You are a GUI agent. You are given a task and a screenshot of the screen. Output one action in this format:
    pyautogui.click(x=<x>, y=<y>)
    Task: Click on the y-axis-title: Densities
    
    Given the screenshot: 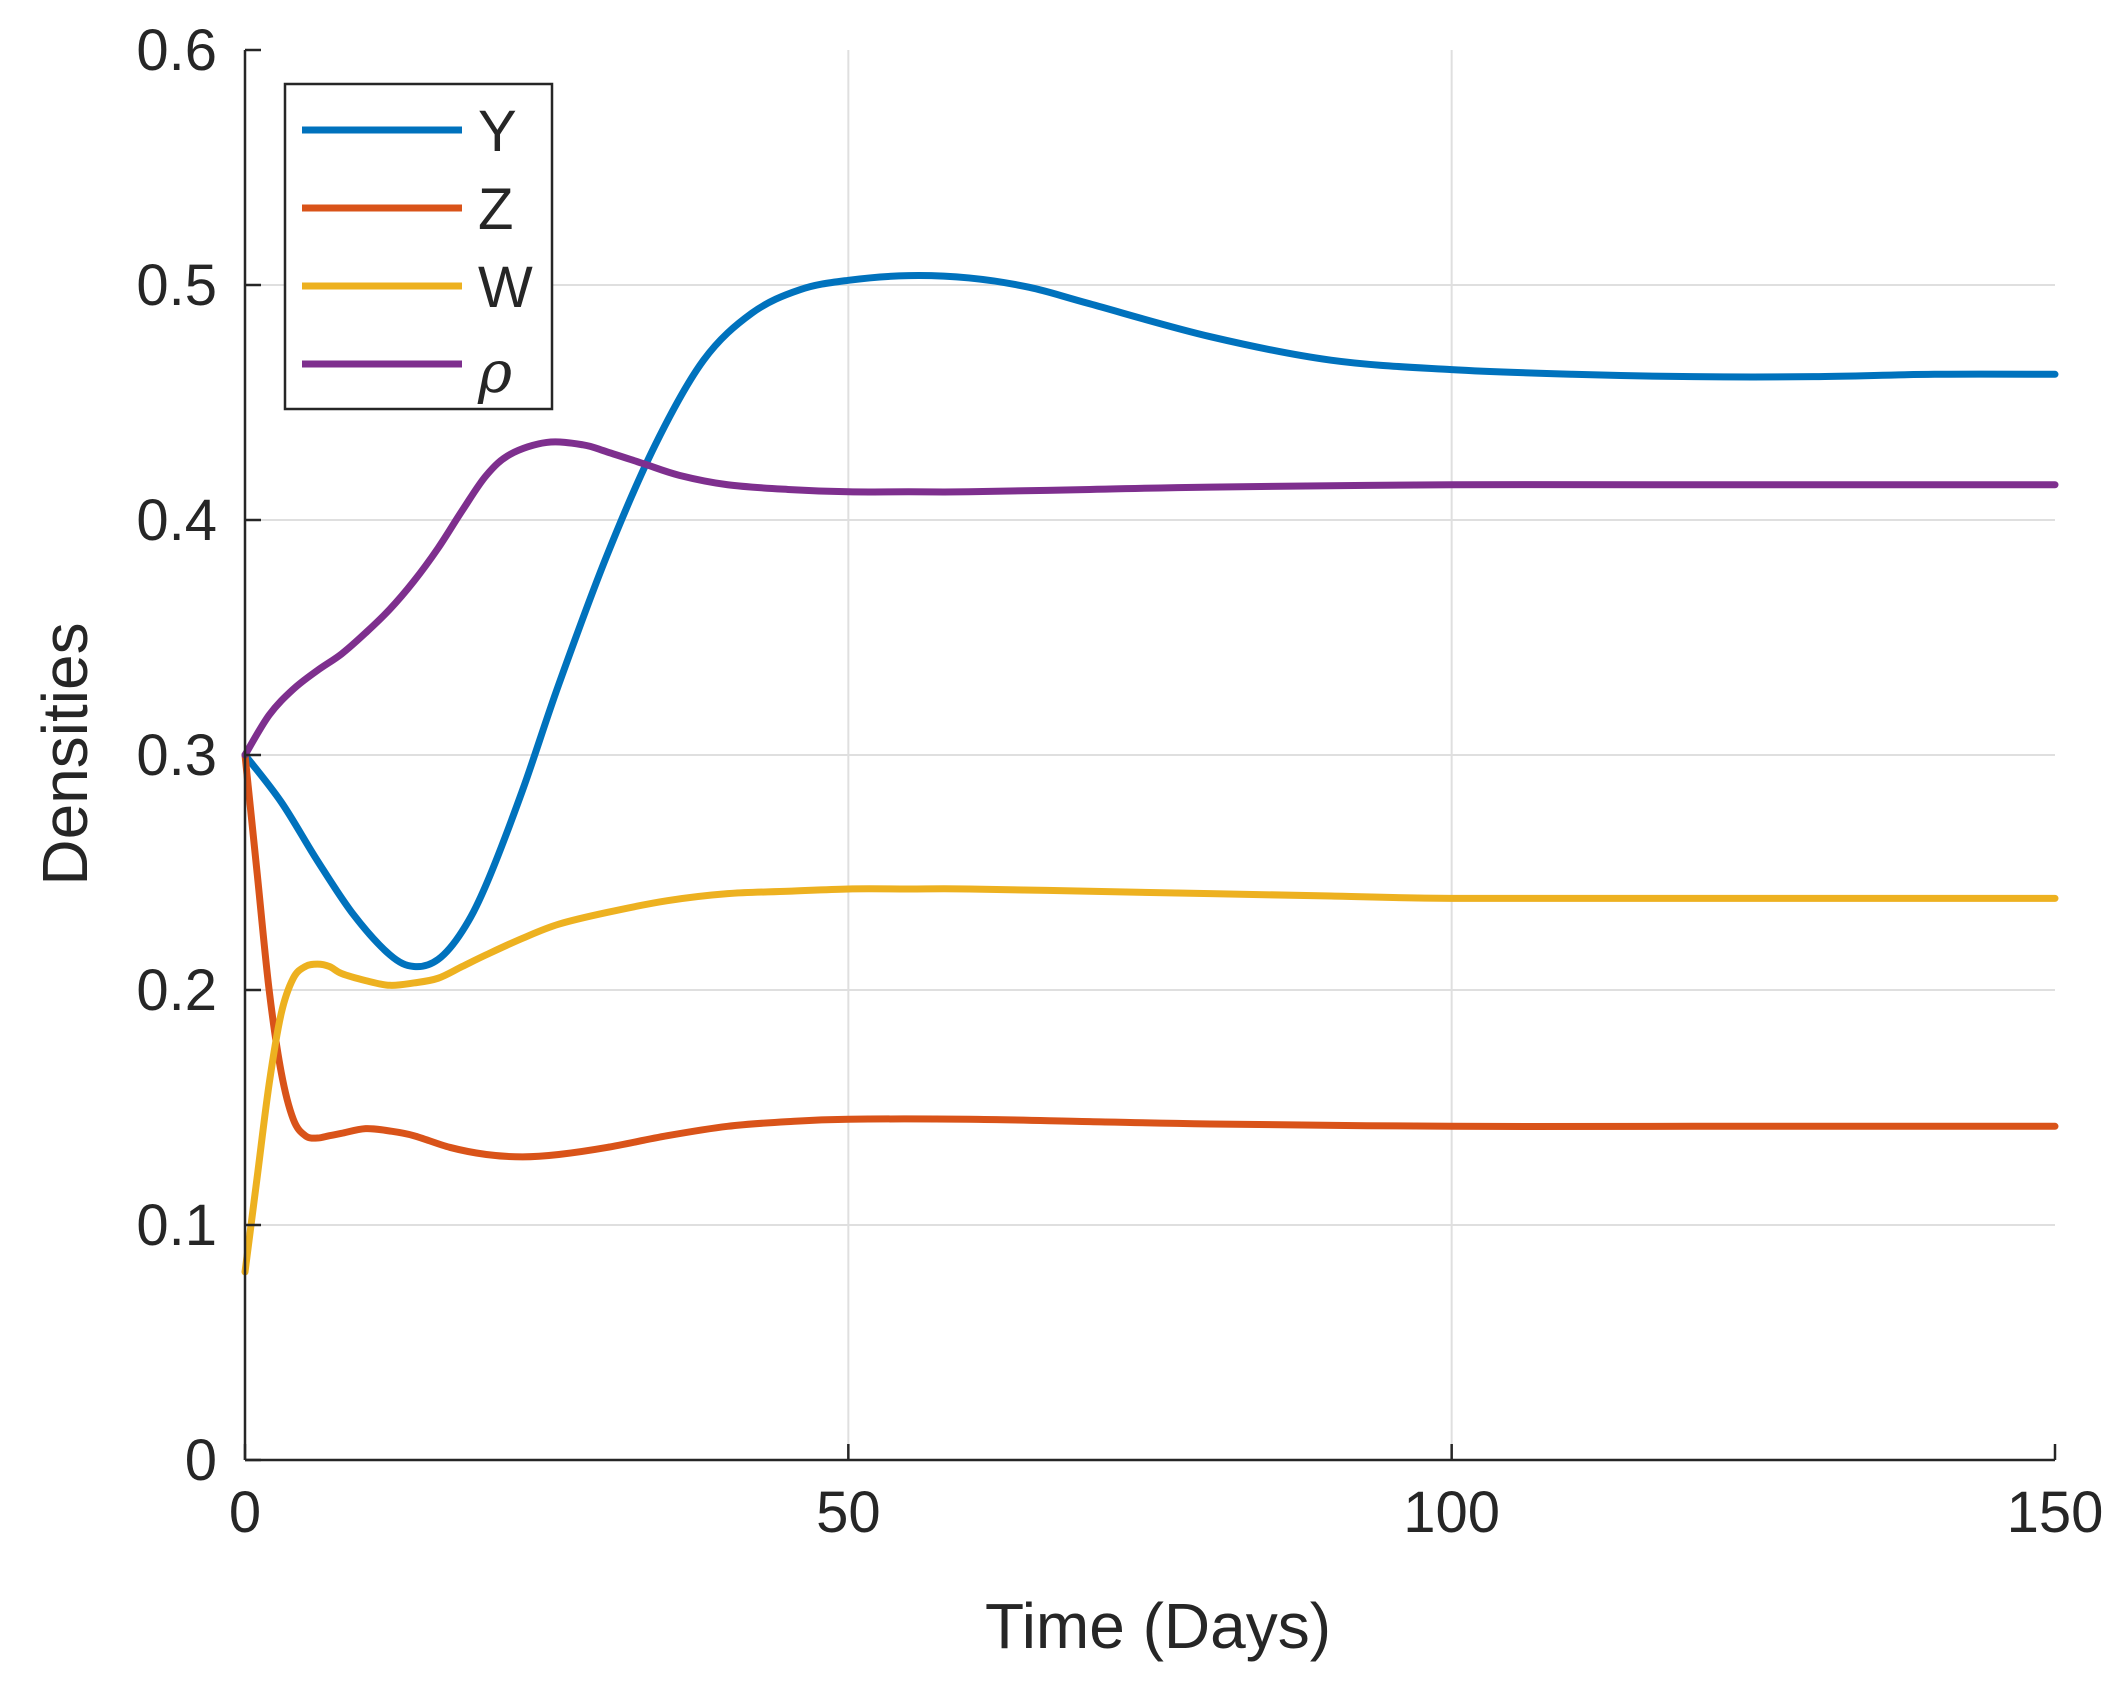 What is the action you would take?
    pyautogui.click(x=65, y=753)
    